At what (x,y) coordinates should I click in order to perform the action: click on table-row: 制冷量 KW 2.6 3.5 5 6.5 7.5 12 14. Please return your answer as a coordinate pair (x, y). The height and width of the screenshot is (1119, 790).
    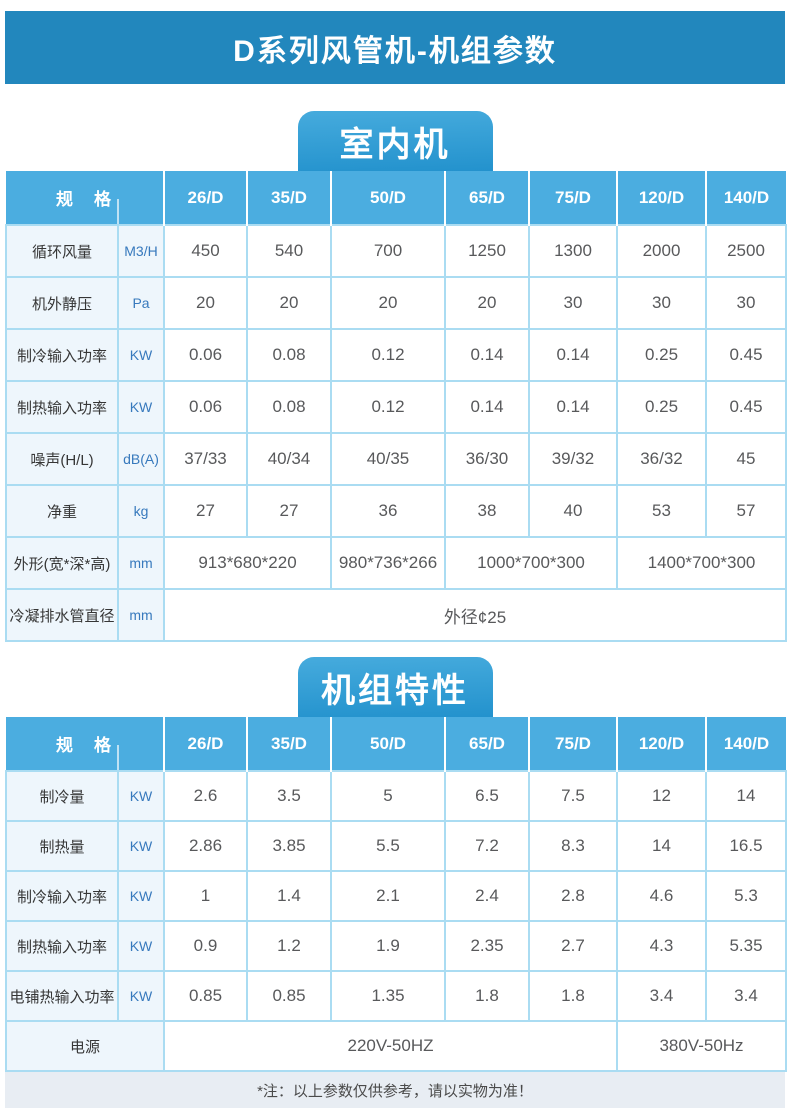
    Looking at the image, I should click on (396, 796).